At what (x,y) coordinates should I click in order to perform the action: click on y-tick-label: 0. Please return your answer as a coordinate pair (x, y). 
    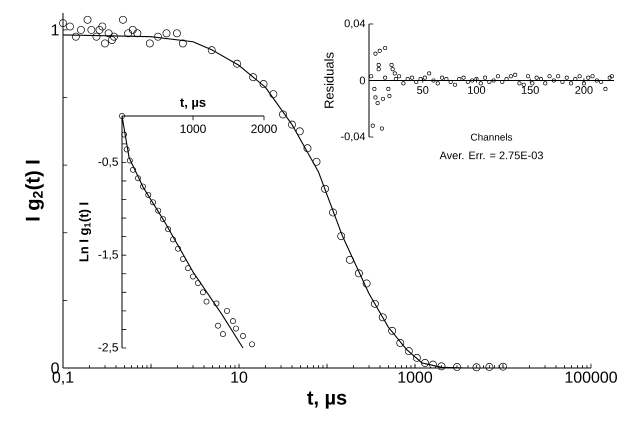
    Looking at the image, I should click on (363, 80).